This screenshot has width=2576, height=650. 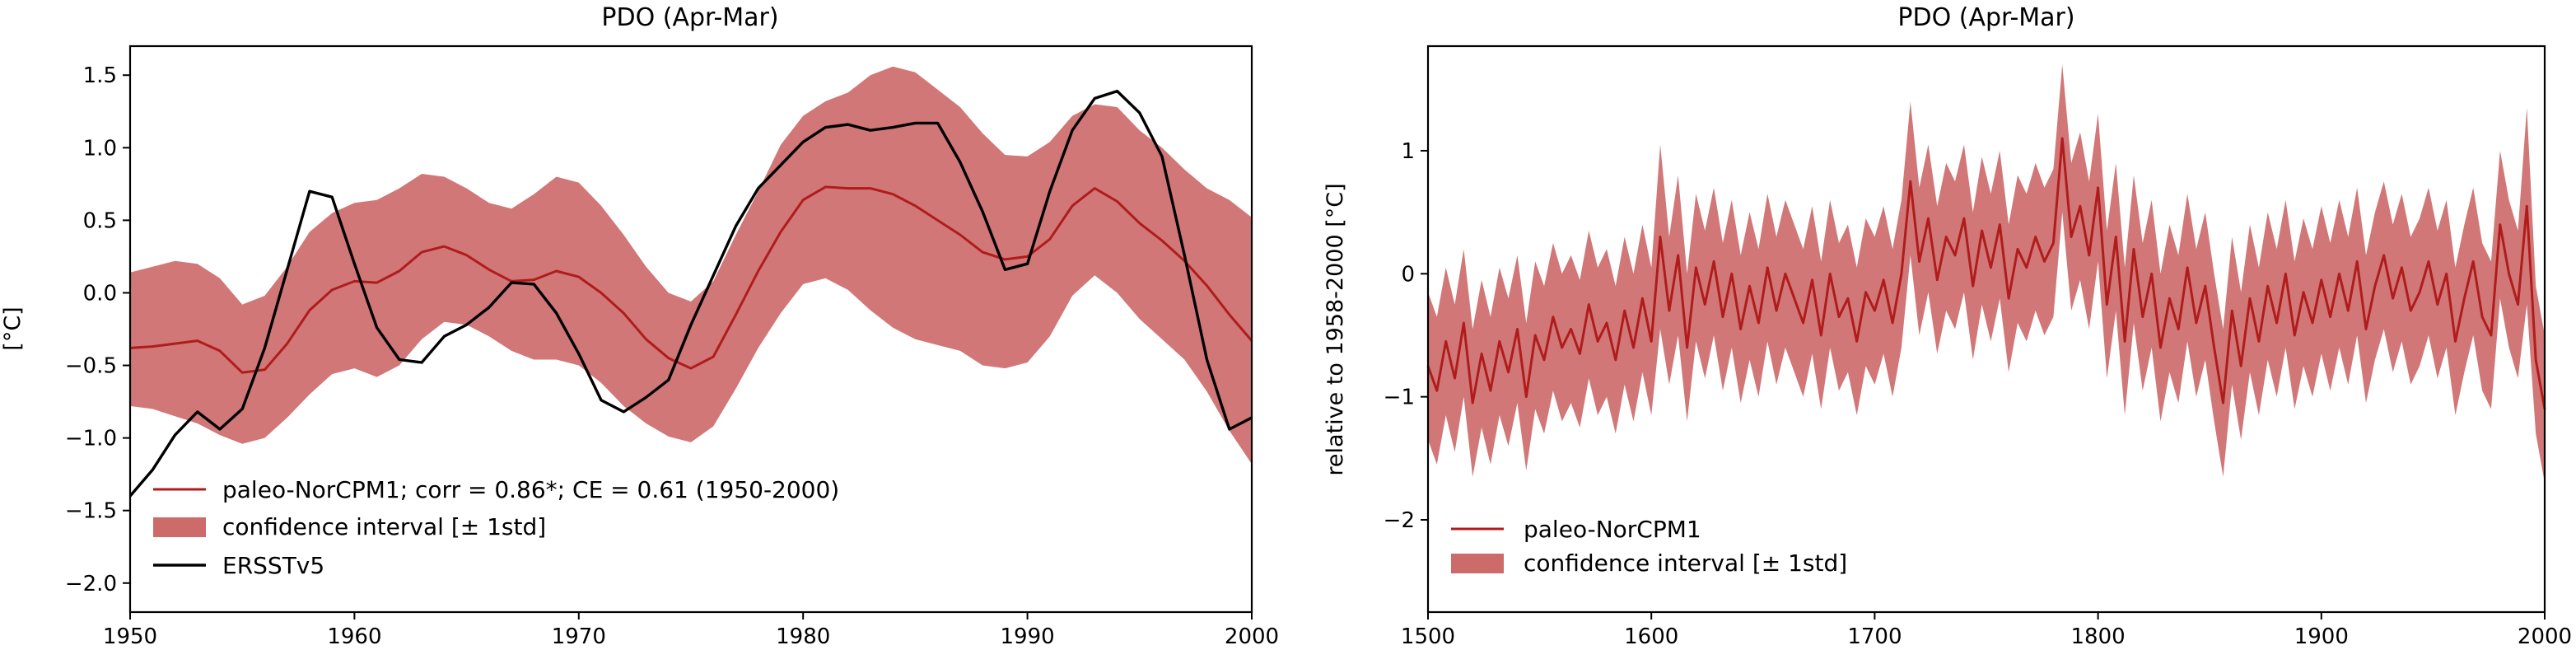 I want to click on left-x-axis: 1950 1960 1970 1980 1990 2000, so click(x=691, y=630).